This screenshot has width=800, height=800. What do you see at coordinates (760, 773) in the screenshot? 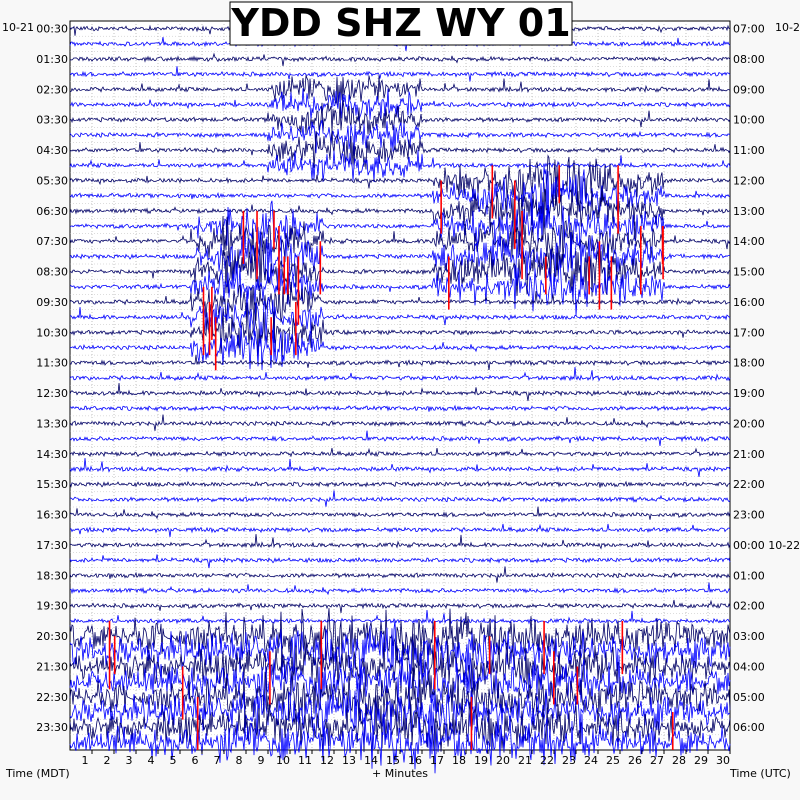
I see `right-axis-title: Time (UTC)` at bounding box center [760, 773].